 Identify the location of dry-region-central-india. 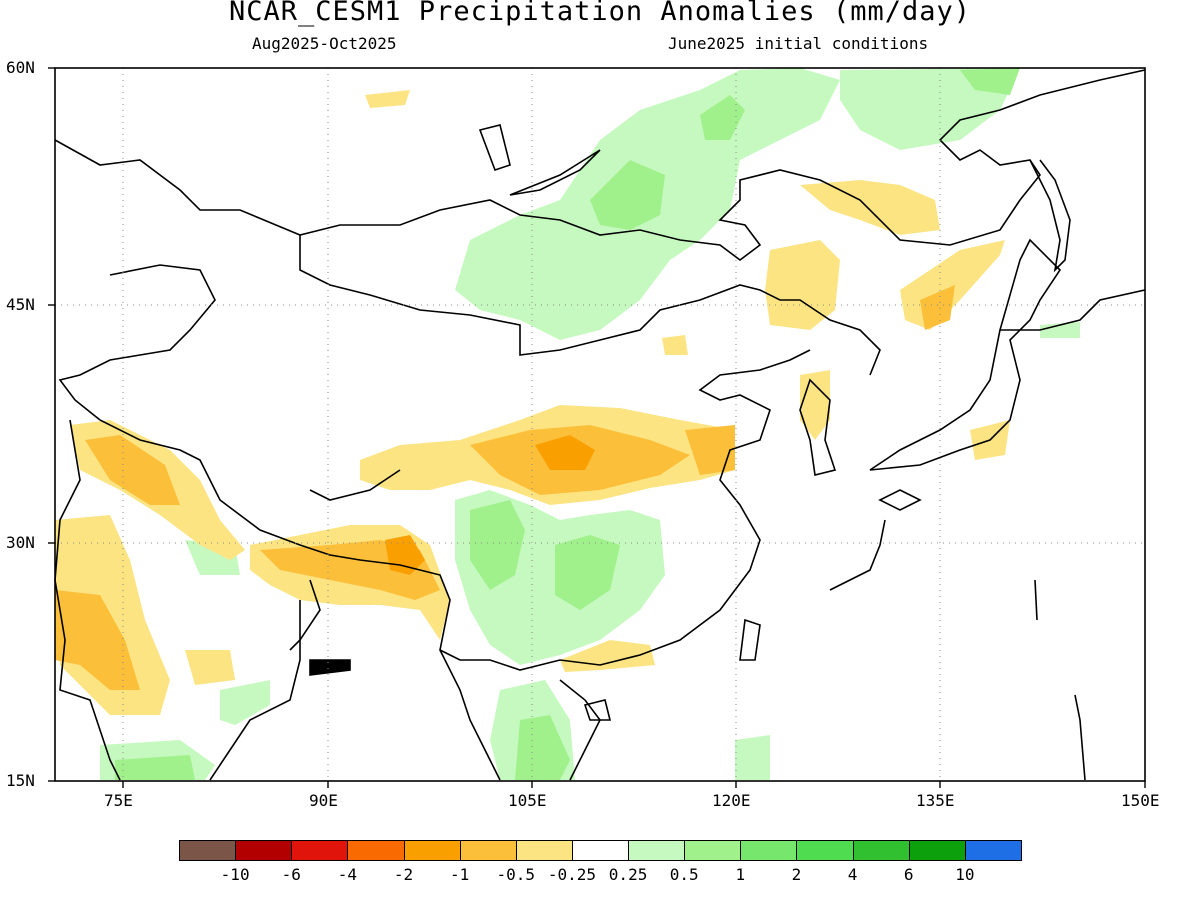
(210, 667).